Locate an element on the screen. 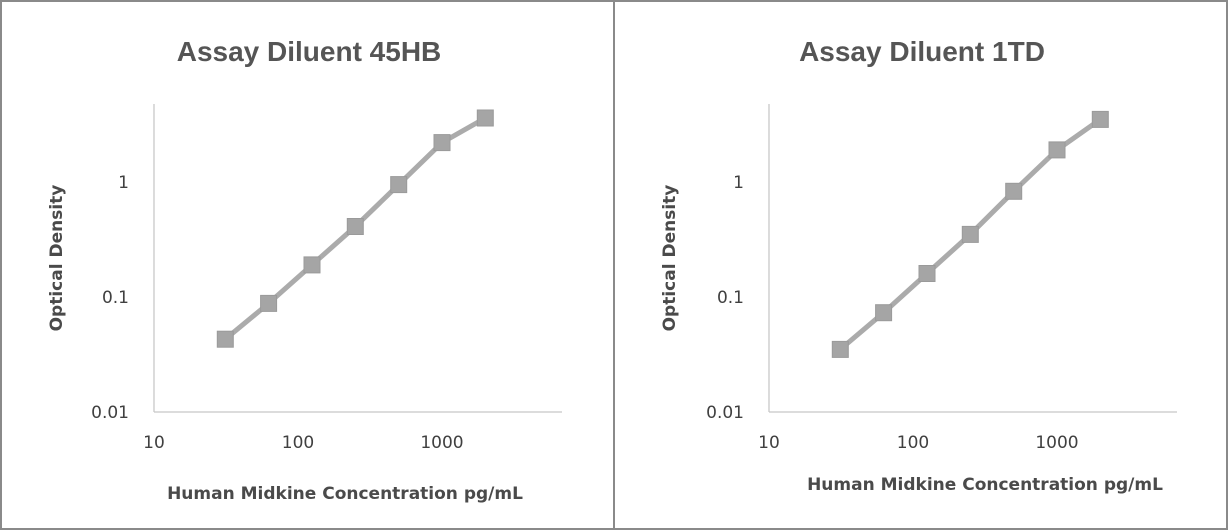  chart-title: Assay Diluent 1TD is located at coordinates (922, 51).